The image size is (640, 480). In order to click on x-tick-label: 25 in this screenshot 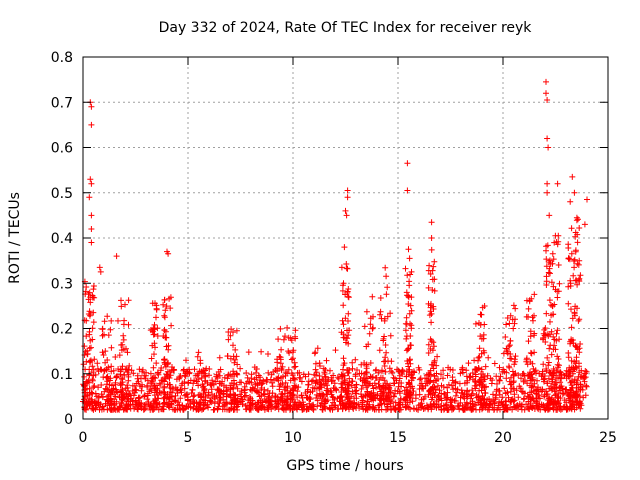, I will do `click(608, 438)`.